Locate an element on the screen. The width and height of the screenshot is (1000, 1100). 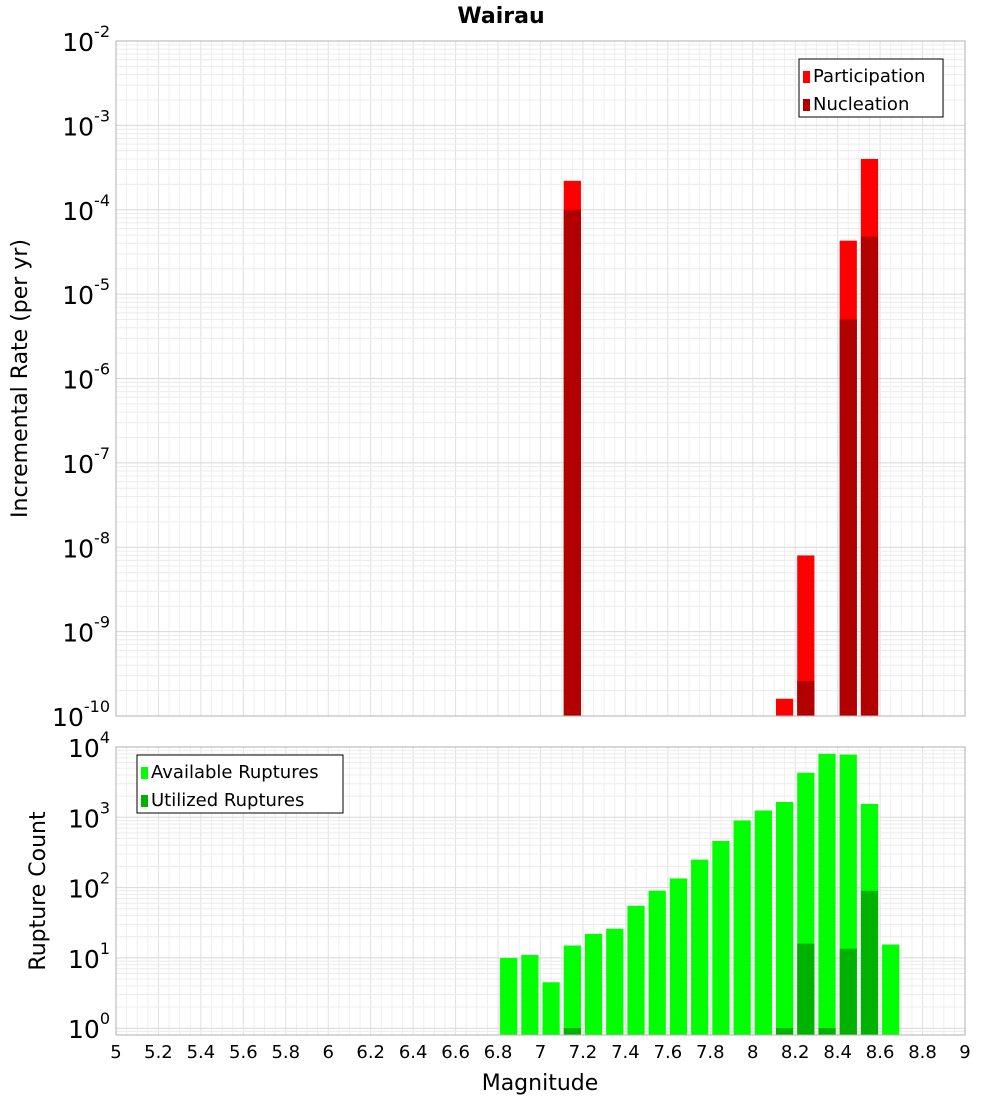
x-tick-label: 6.8 is located at coordinates (498, 1052).